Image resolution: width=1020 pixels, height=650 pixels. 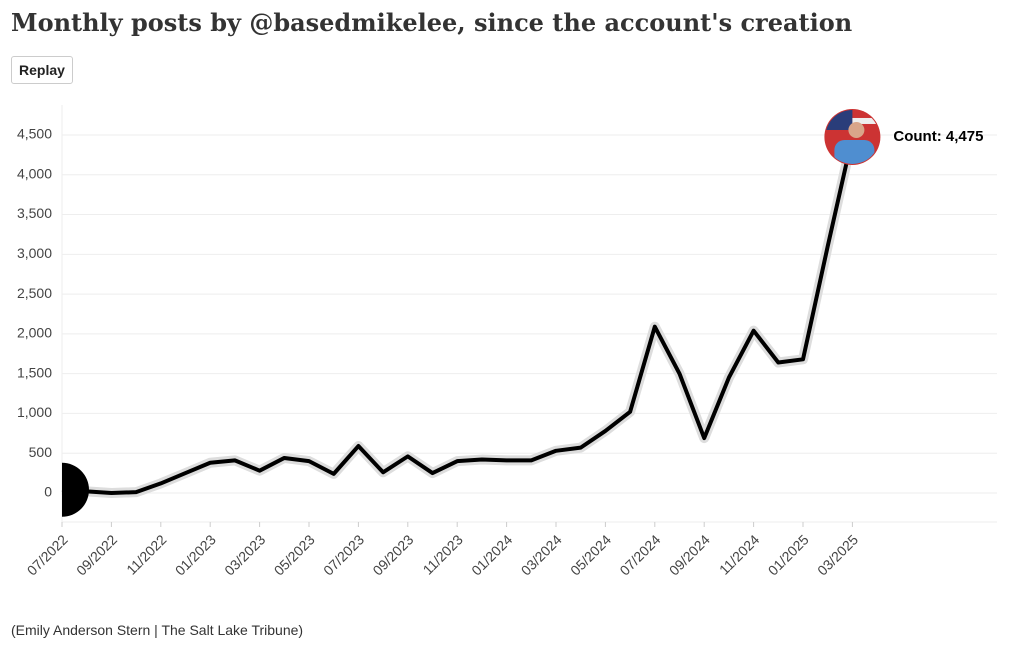 What do you see at coordinates (294, 554) in the screenshot?
I see `x-tick-label: 05/2023` at bounding box center [294, 554].